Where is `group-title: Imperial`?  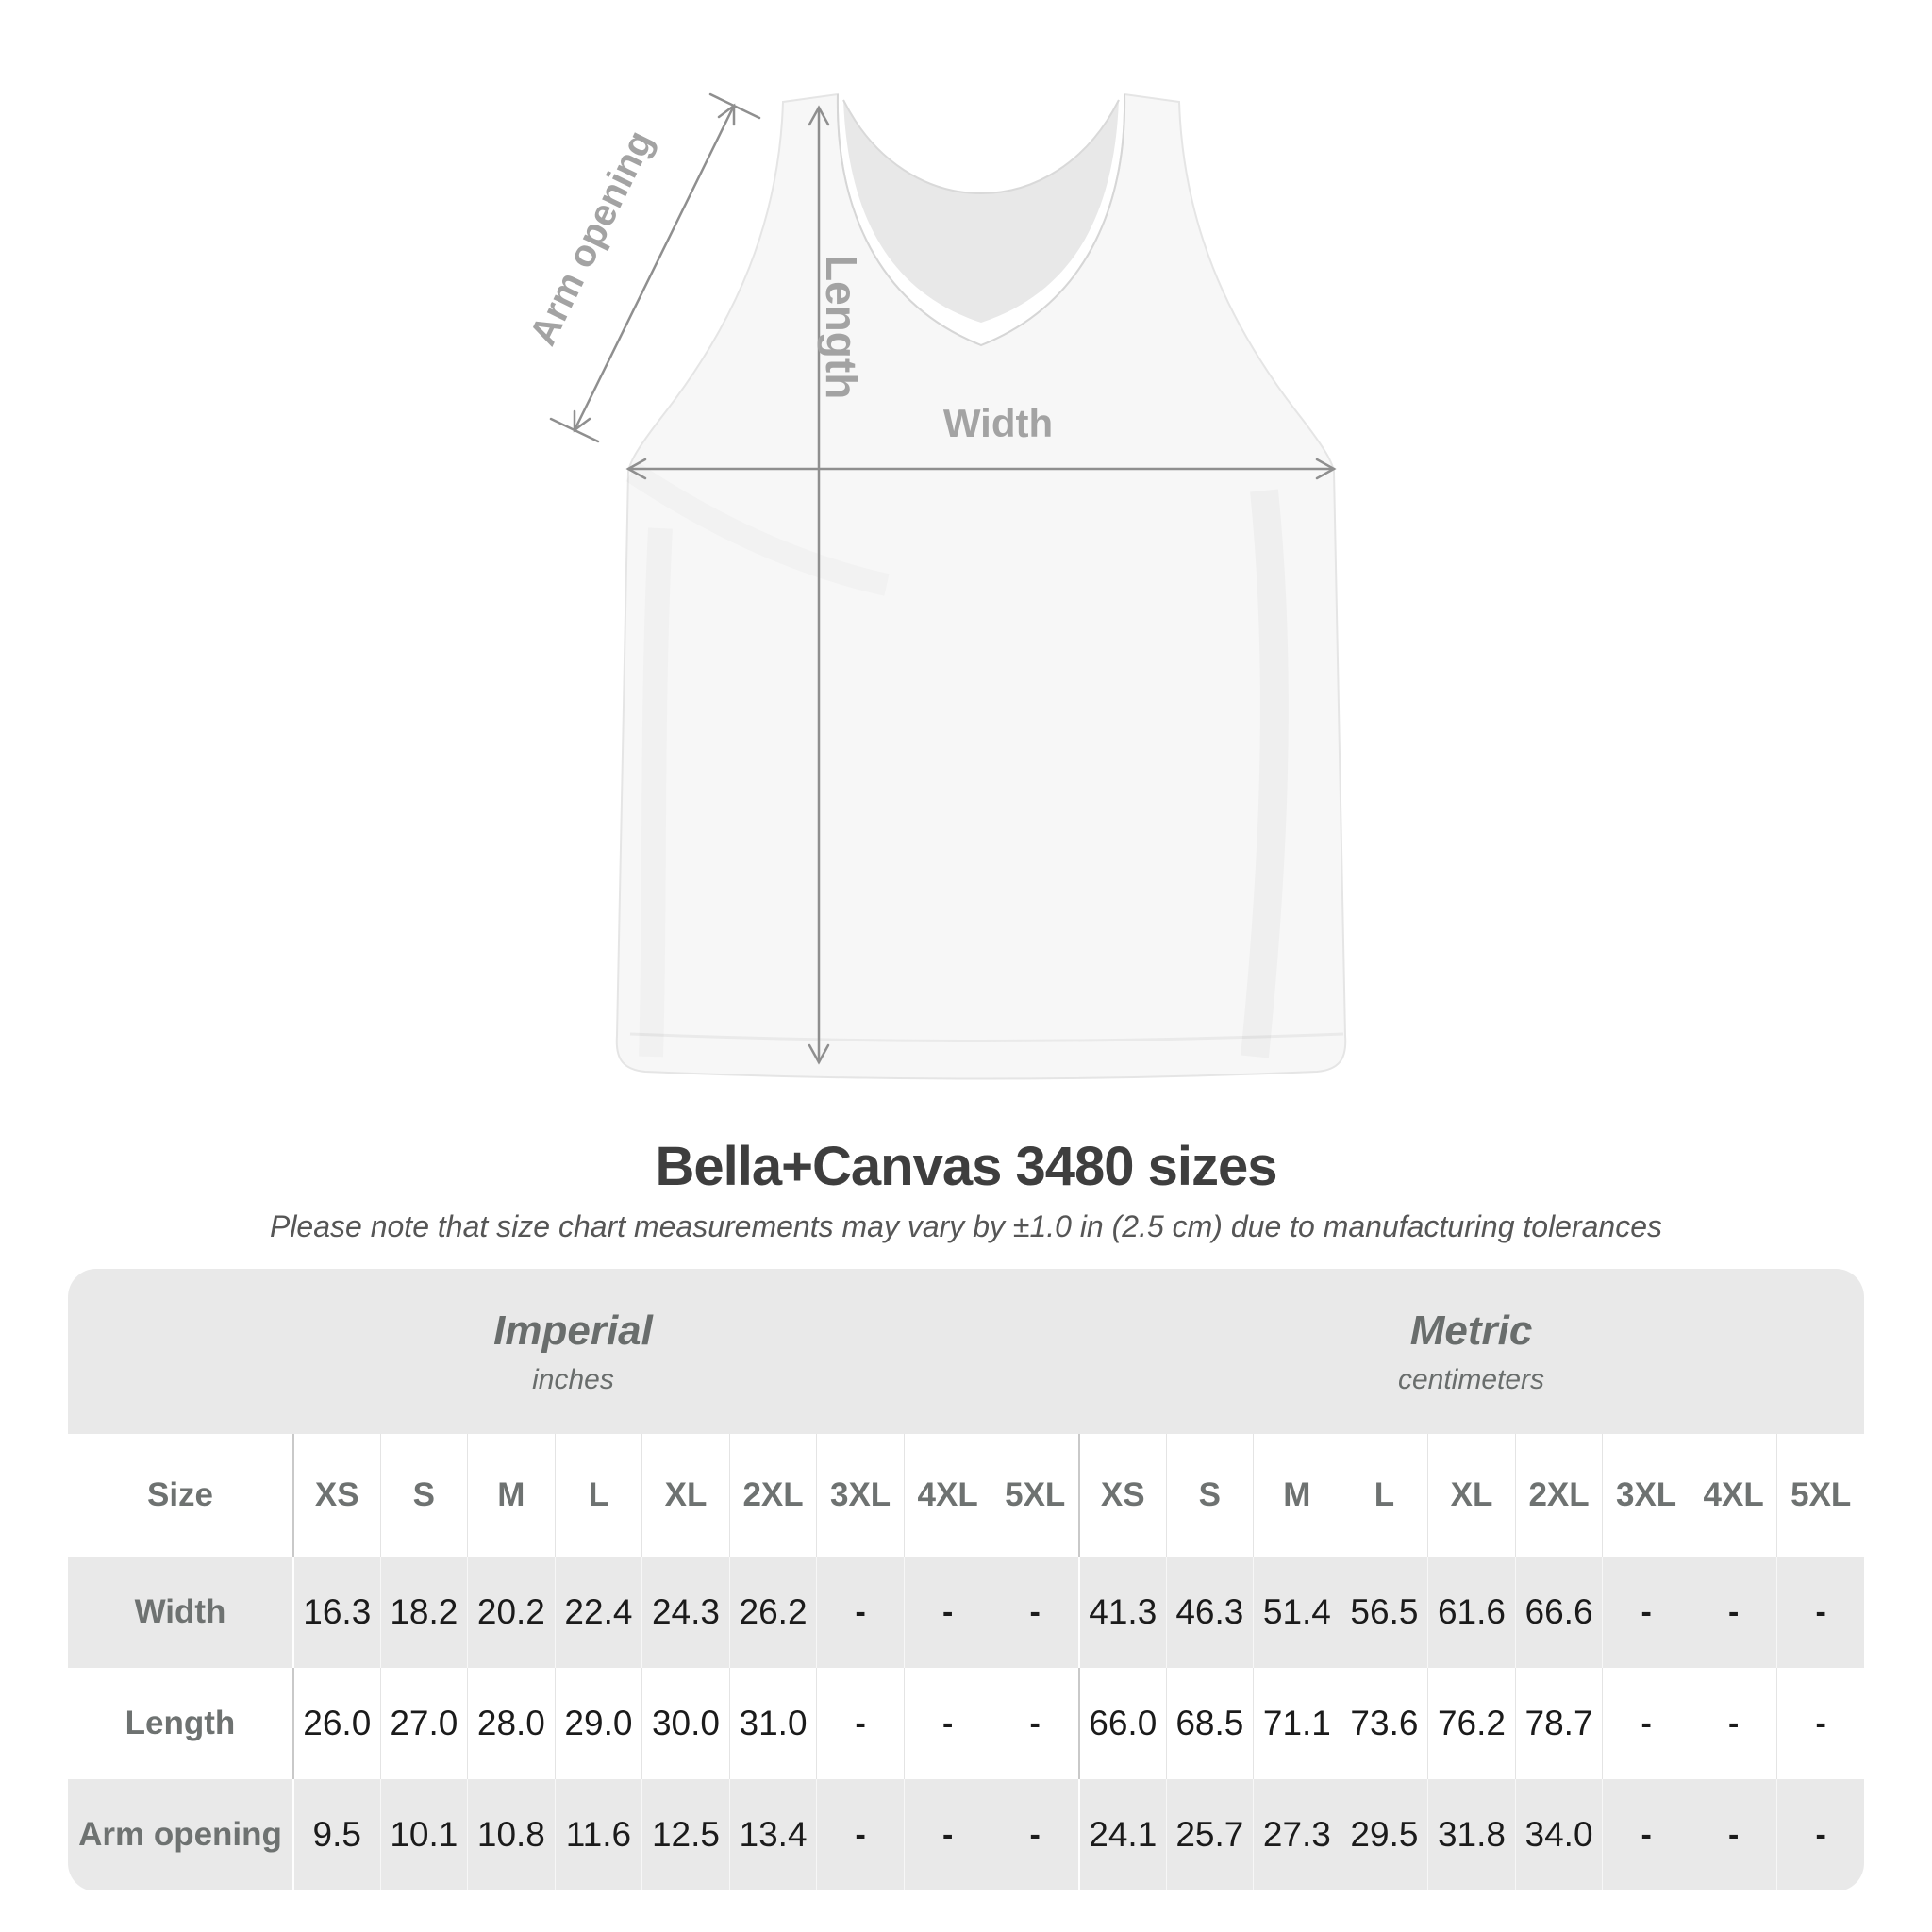 group-title: Imperial is located at coordinates (573, 1331).